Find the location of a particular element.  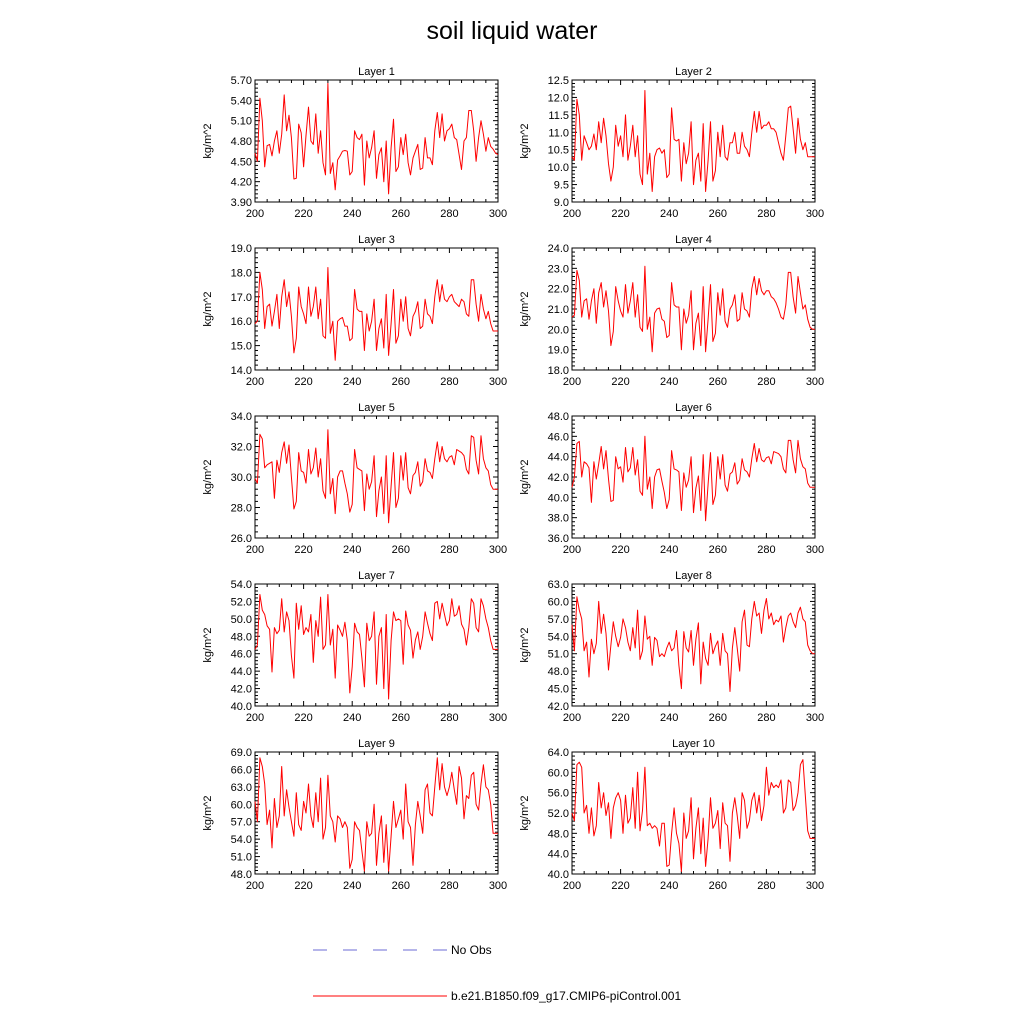

y-tick-label: 16.0 is located at coordinates (241, 322).